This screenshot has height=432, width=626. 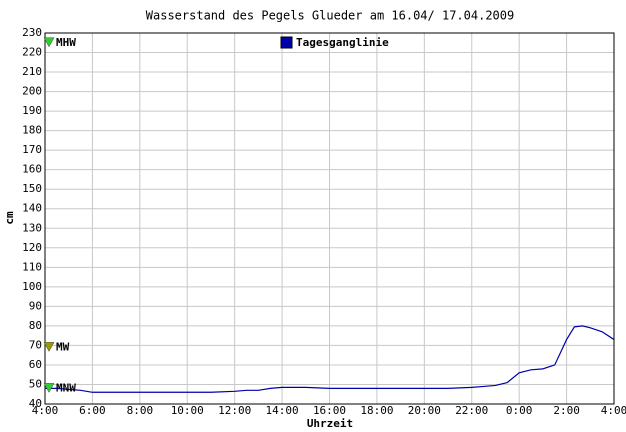 I want to click on legend-label: Tagesganglinie, so click(x=342, y=42).